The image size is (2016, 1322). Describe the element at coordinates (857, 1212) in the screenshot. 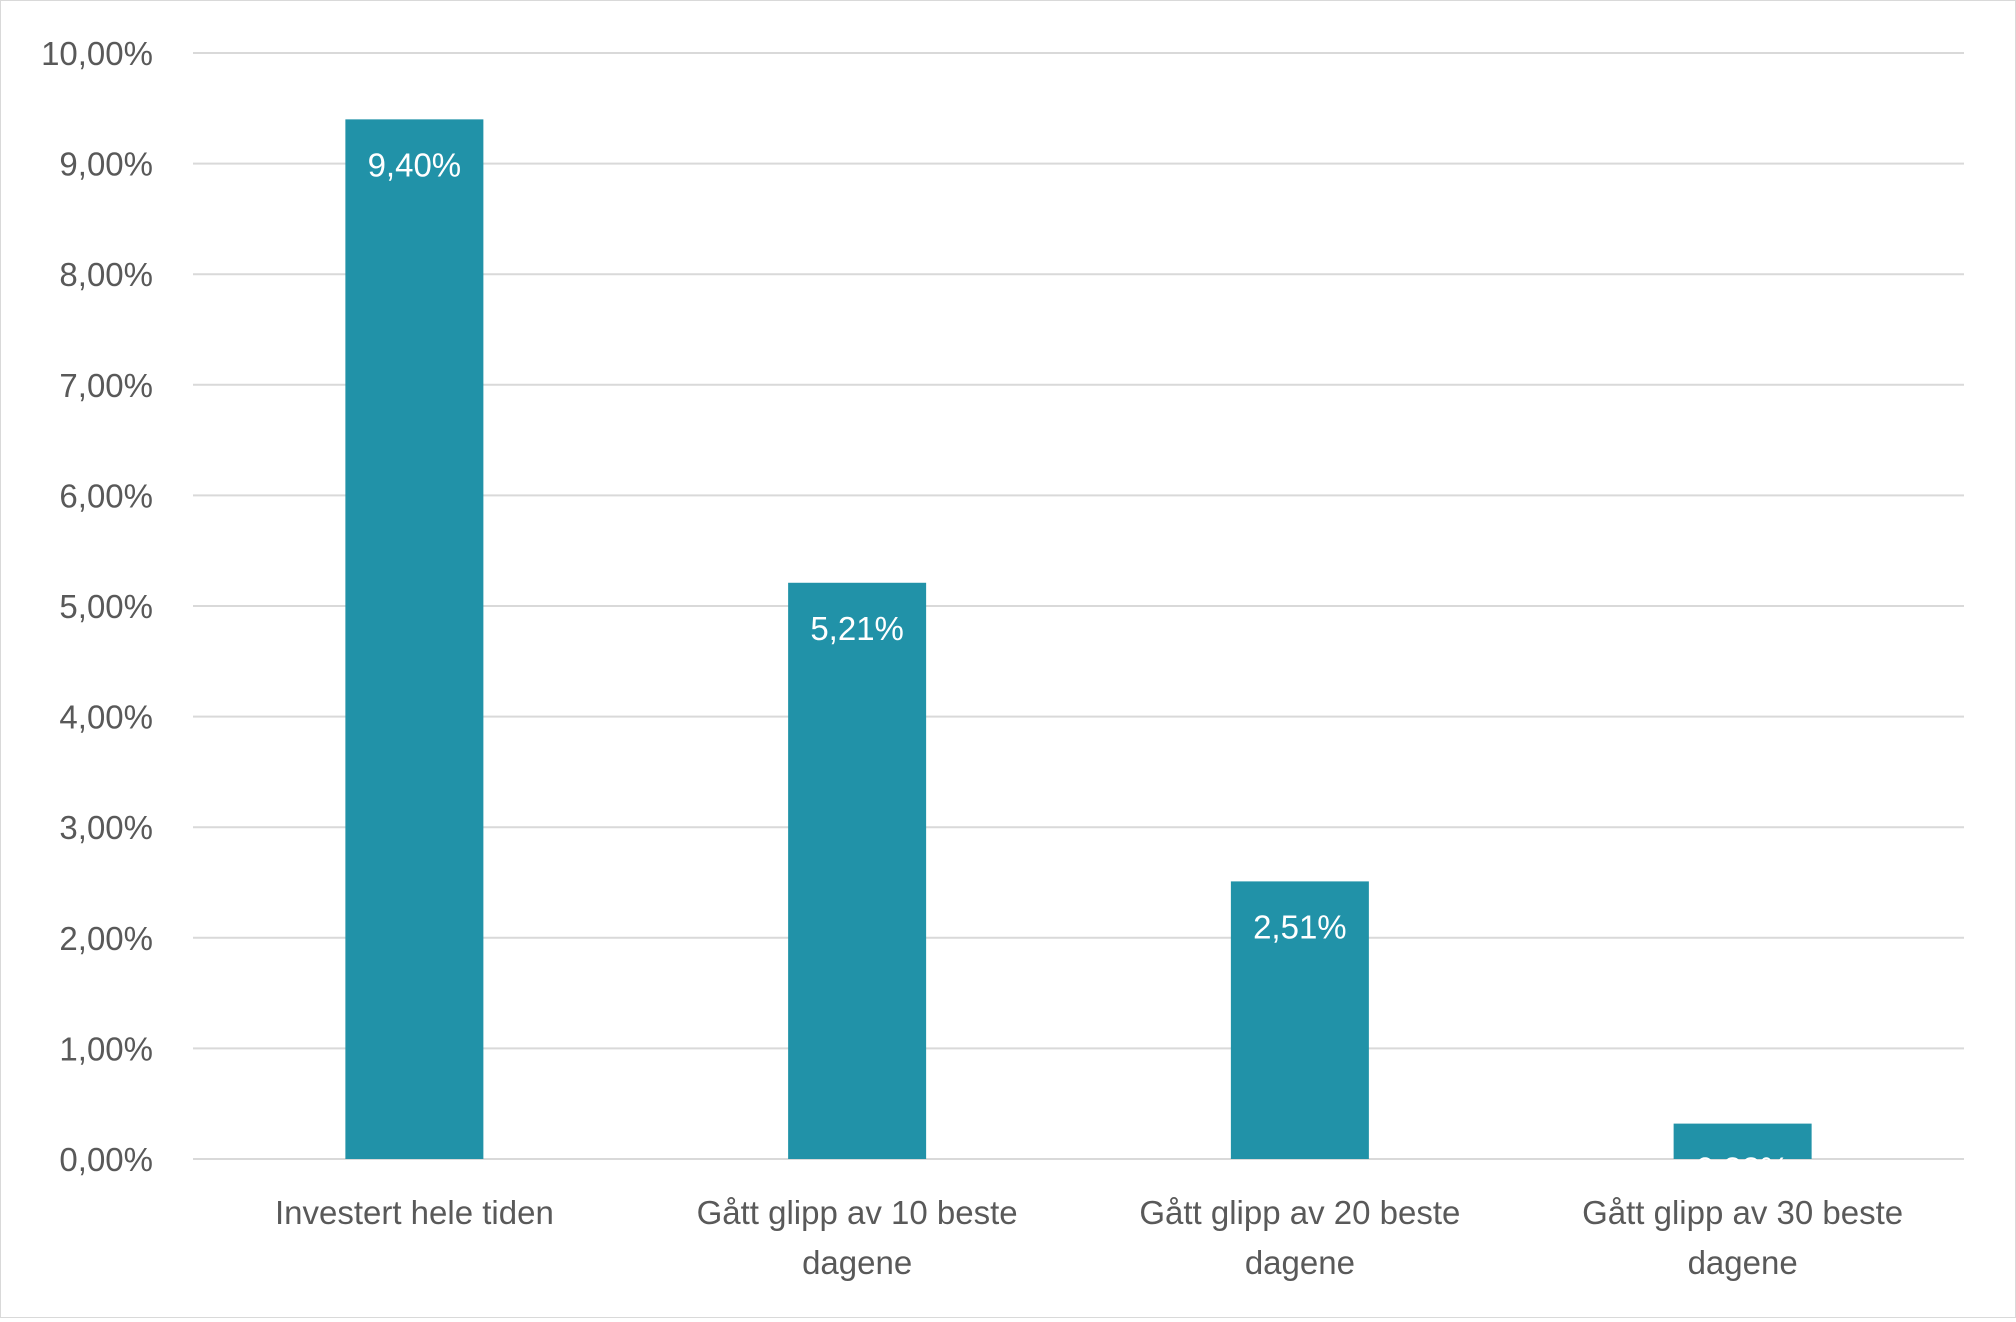

I see `x-tick-label: Gått glipp av 10 beste` at that location.